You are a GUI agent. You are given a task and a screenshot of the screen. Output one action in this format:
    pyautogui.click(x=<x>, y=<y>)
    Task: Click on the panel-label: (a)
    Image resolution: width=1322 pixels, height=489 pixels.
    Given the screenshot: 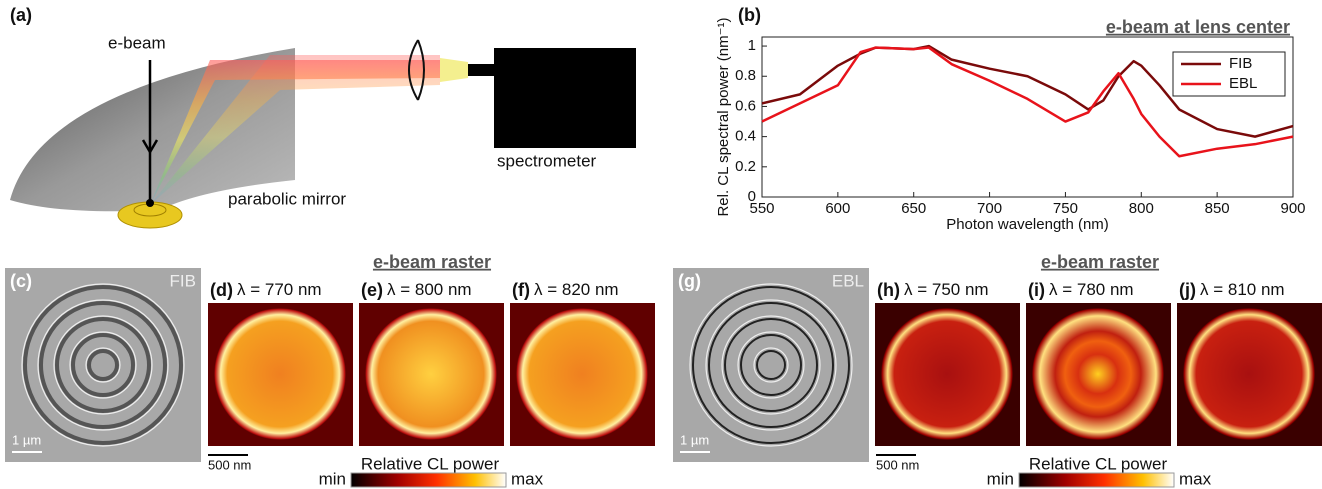 What is the action you would take?
    pyautogui.click(x=21, y=15)
    